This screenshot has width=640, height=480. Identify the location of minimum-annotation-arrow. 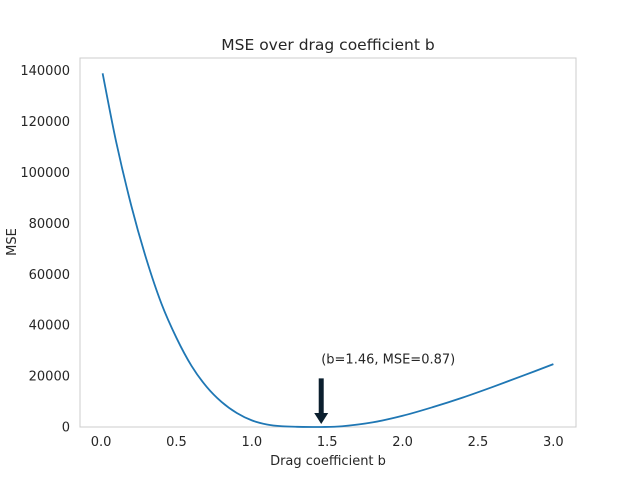
(321, 401).